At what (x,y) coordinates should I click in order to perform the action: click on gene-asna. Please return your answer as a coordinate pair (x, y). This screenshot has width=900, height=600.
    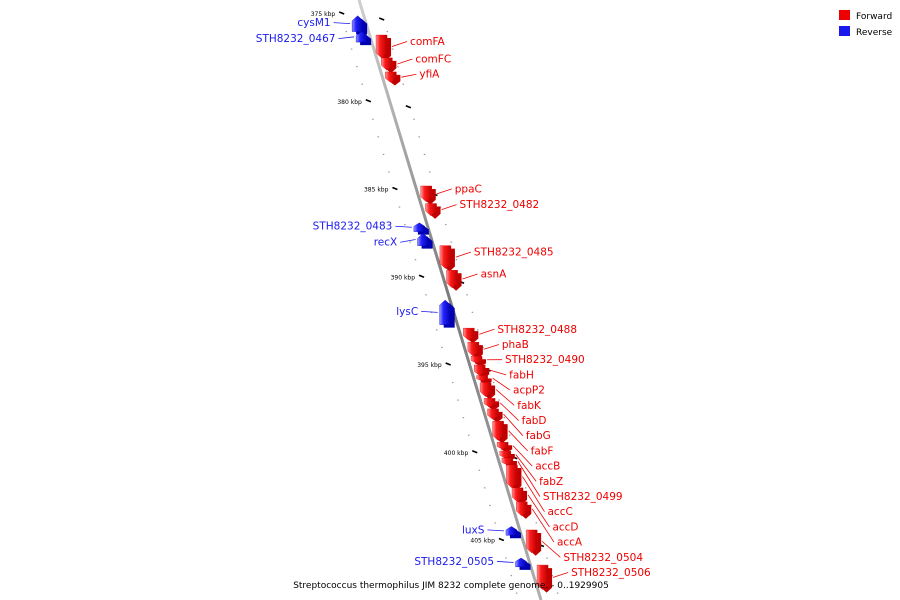
    Looking at the image, I should click on (454, 280).